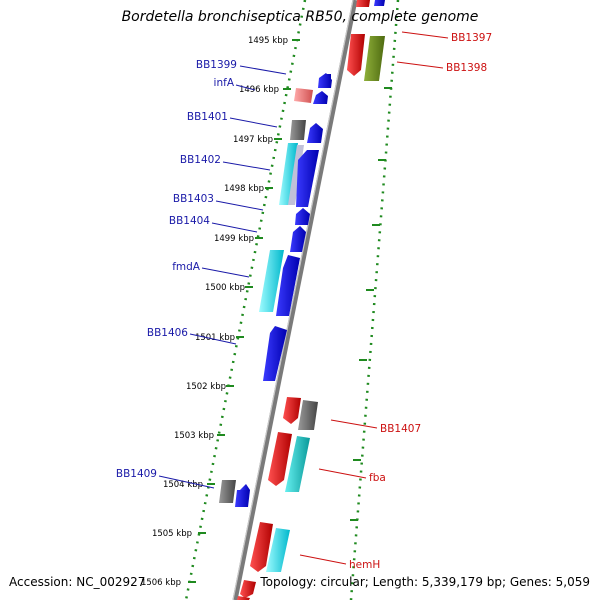 The width and height of the screenshot is (600, 600). What do you see at coordinates (215, 338) in the screenshot?
I see `tick-label: 1501 kbp` at bounding box center [215, 338].